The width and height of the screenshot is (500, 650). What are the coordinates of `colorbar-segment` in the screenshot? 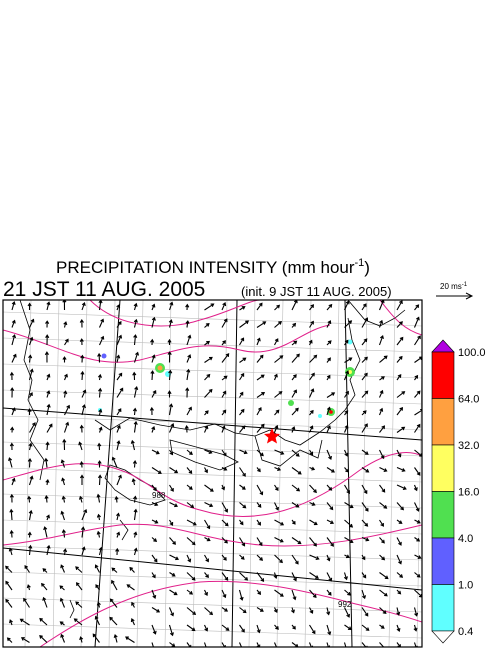 It's located at (443, 468).